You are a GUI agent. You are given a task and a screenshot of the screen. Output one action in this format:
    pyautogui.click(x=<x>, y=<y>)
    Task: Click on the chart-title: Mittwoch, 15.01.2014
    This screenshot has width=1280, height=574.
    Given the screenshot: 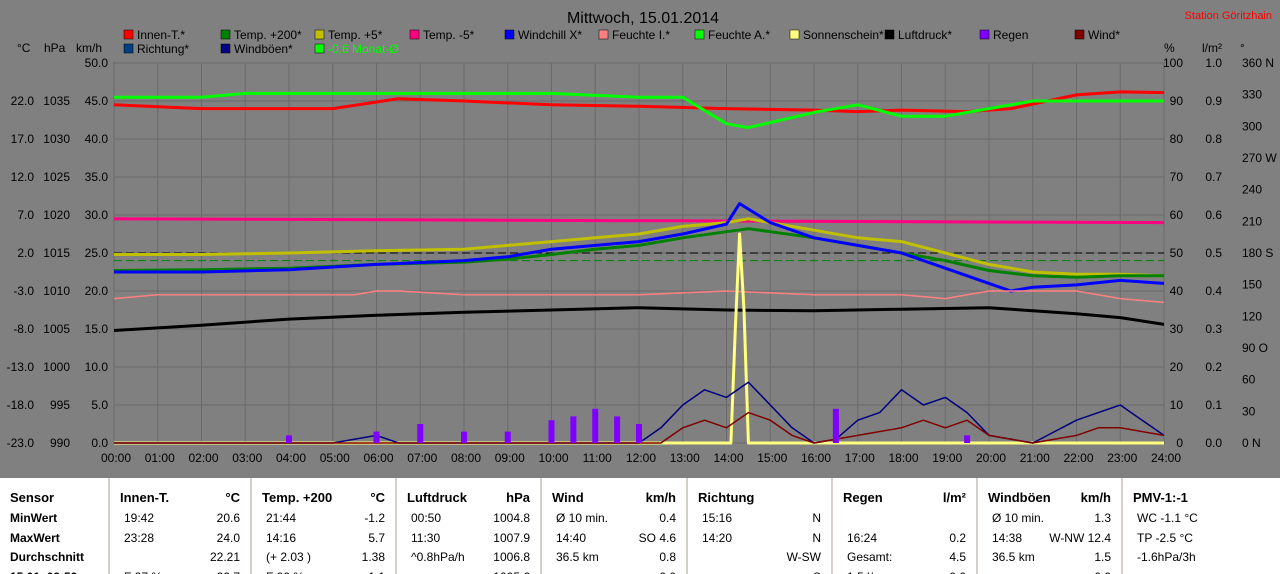 What is the action you would take?
    pyautogui.click(x=643, y=18)
    